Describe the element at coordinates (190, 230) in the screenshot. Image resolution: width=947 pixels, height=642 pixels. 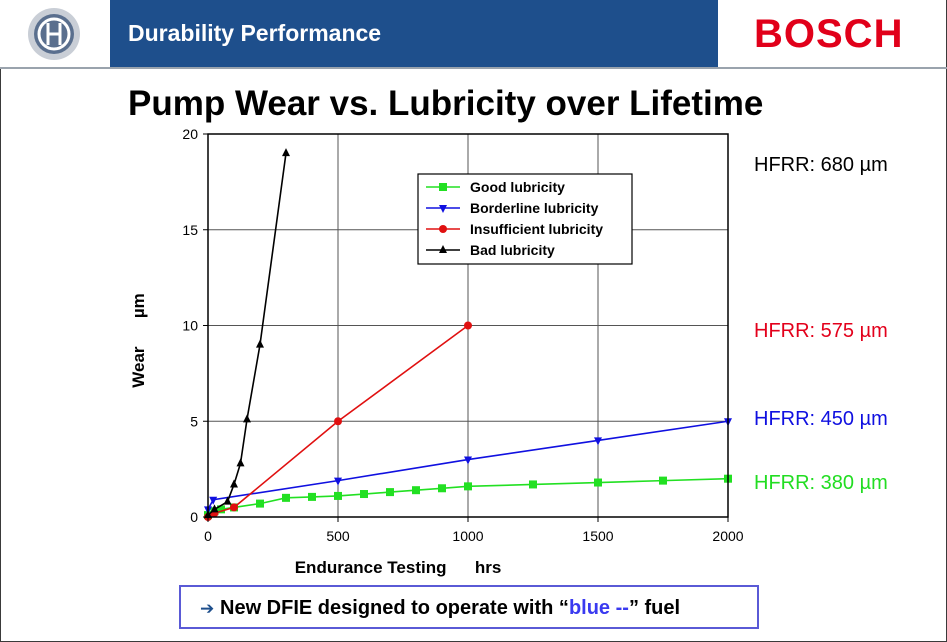
I see `y-tick-label: 15` at that location.